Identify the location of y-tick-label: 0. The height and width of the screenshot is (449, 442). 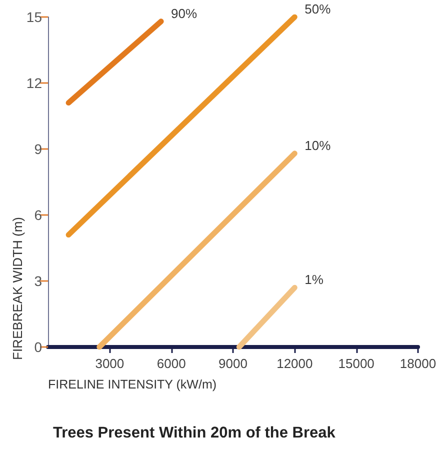
(38, 347).